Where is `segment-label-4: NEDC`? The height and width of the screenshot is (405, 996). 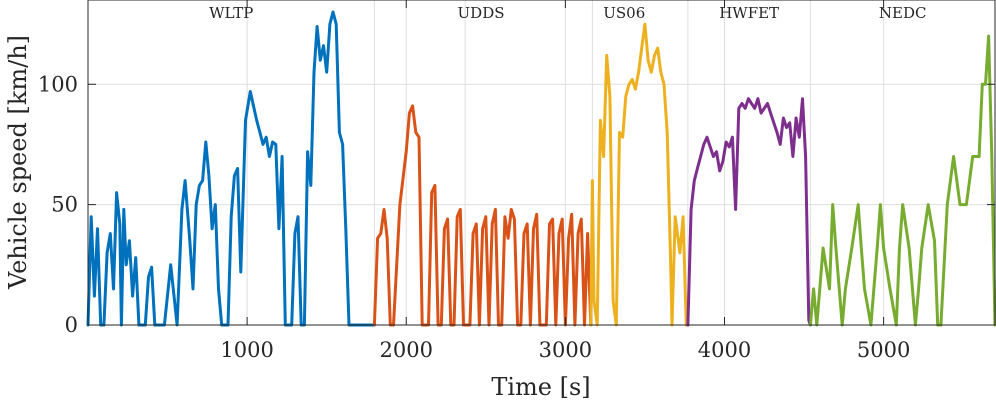 segment-label-4: NEDC is located at coordinates (903, 13).